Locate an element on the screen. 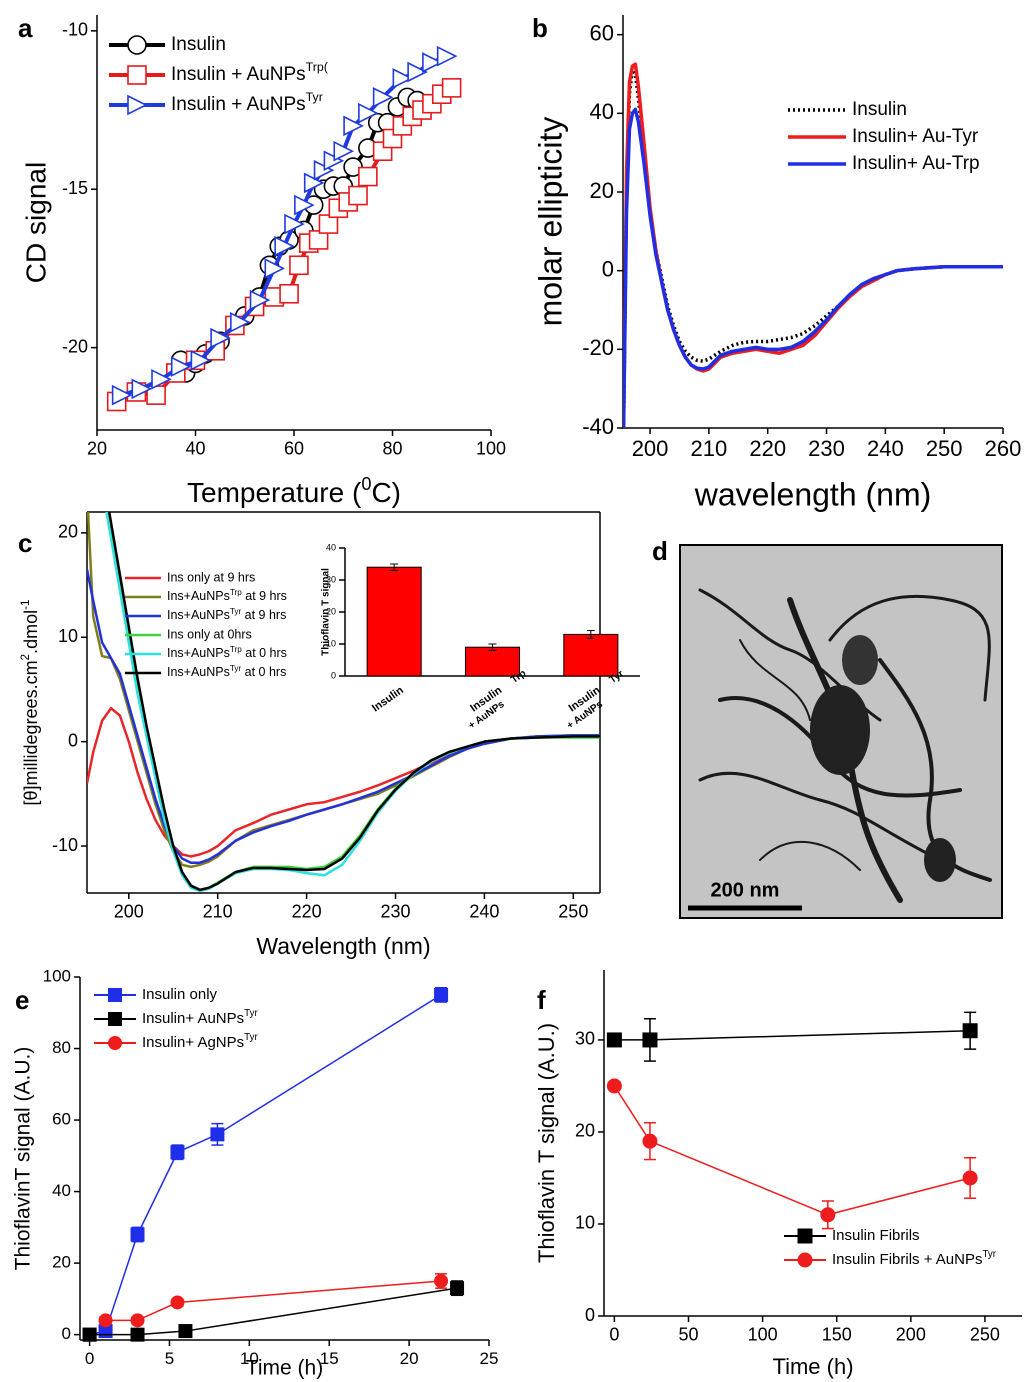 The width and height of the screenshot is (1026, 1382). x-axis-title: wavelength (nm) is located at coordinates (813, 494).